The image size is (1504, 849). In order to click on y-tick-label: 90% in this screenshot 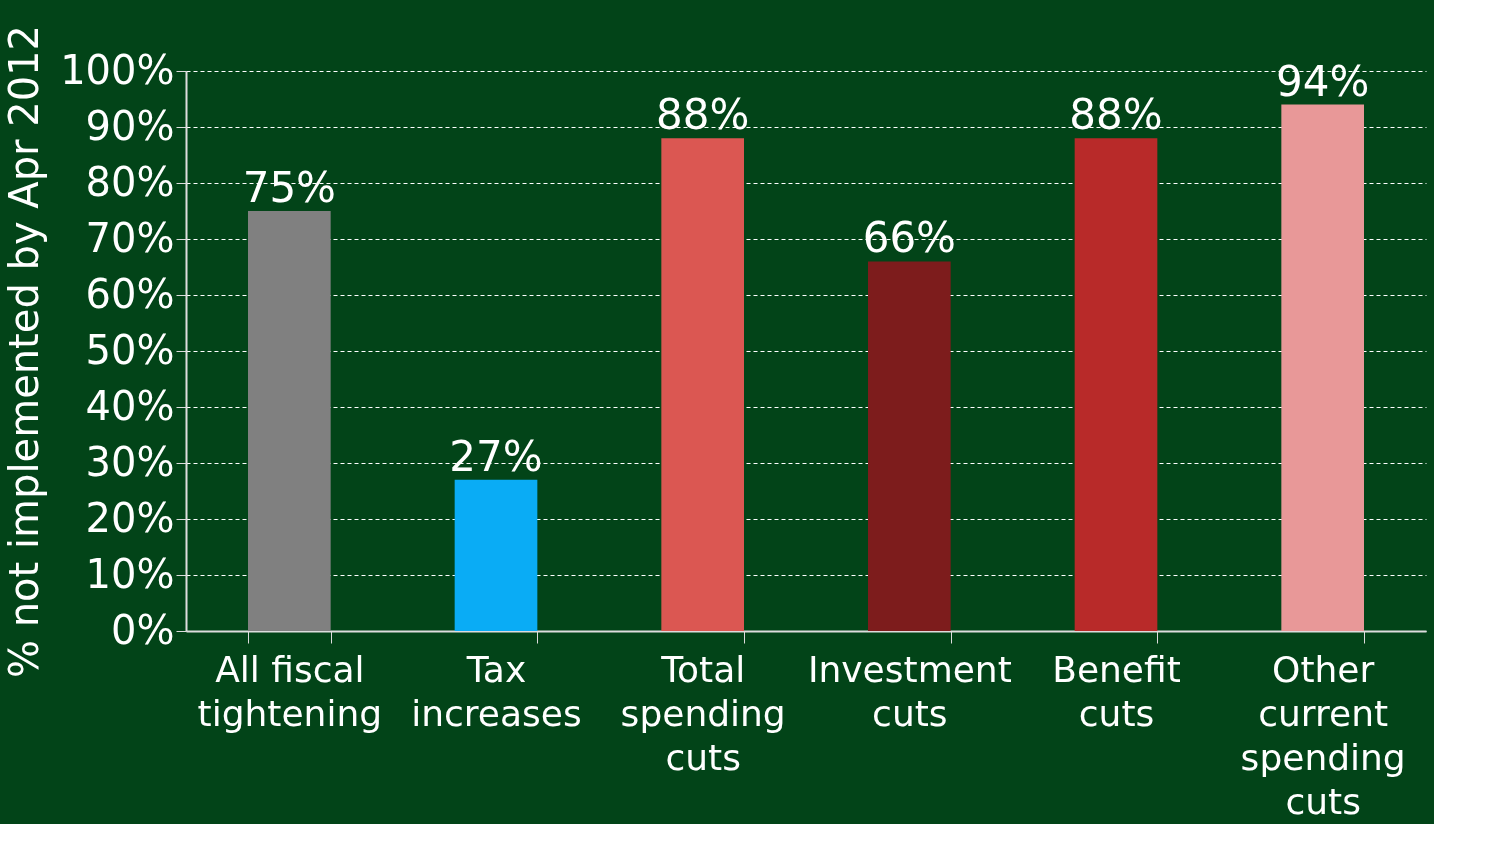, I will do `click(130, 125)`.